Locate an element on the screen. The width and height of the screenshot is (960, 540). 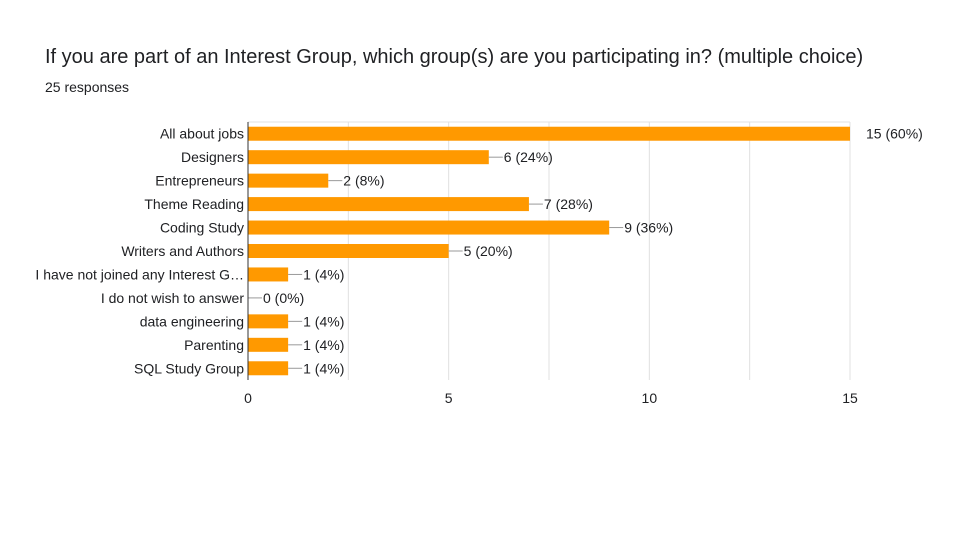
data-label: 7 (28%) is located at coordinates (568, 204).